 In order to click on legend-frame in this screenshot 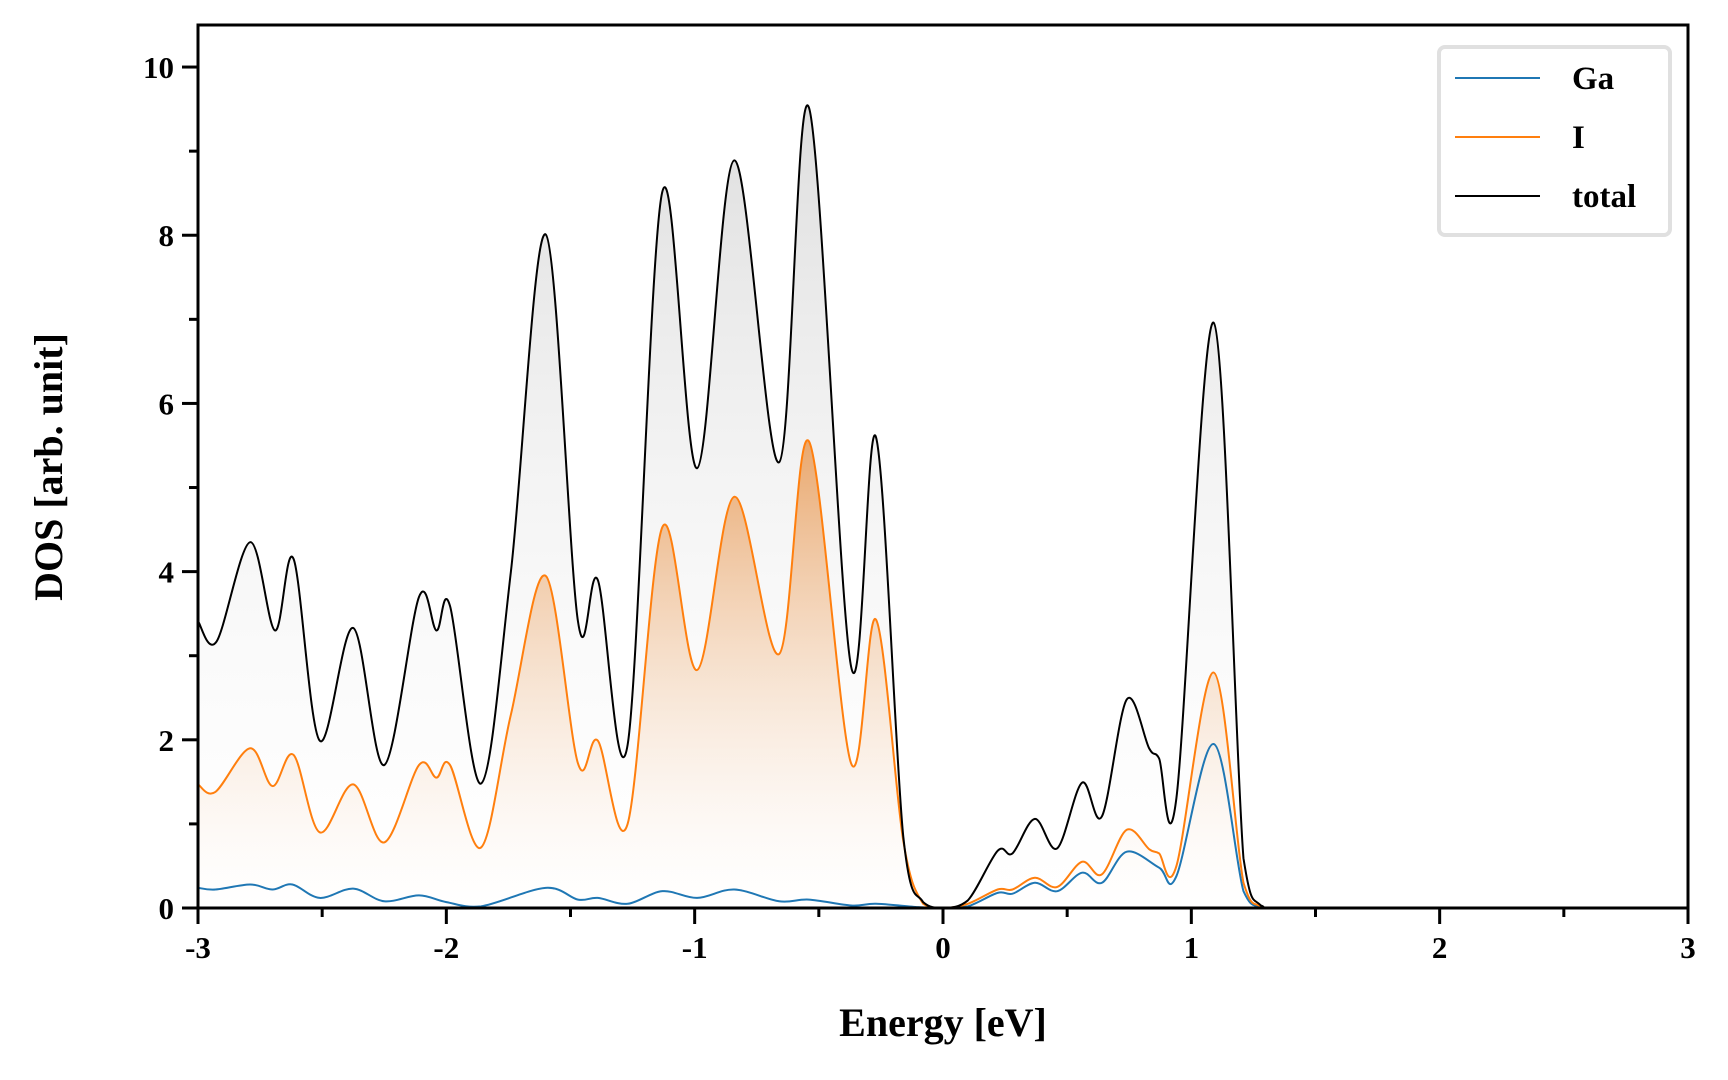, I will do `click(1554, 141)`.